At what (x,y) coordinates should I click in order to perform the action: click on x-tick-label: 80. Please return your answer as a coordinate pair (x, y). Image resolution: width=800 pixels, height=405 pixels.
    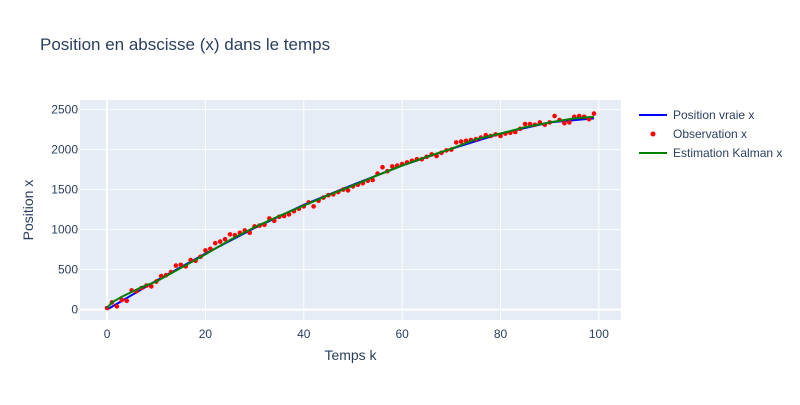
    Looking at the image, I should click on (501, 334).